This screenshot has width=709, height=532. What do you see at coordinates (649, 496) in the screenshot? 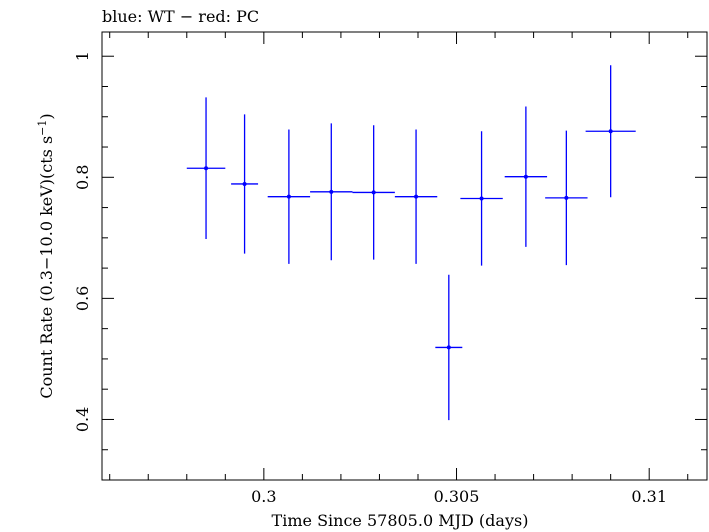
I see `x-tick-label: 0.31` at bounding box center [649, 496].